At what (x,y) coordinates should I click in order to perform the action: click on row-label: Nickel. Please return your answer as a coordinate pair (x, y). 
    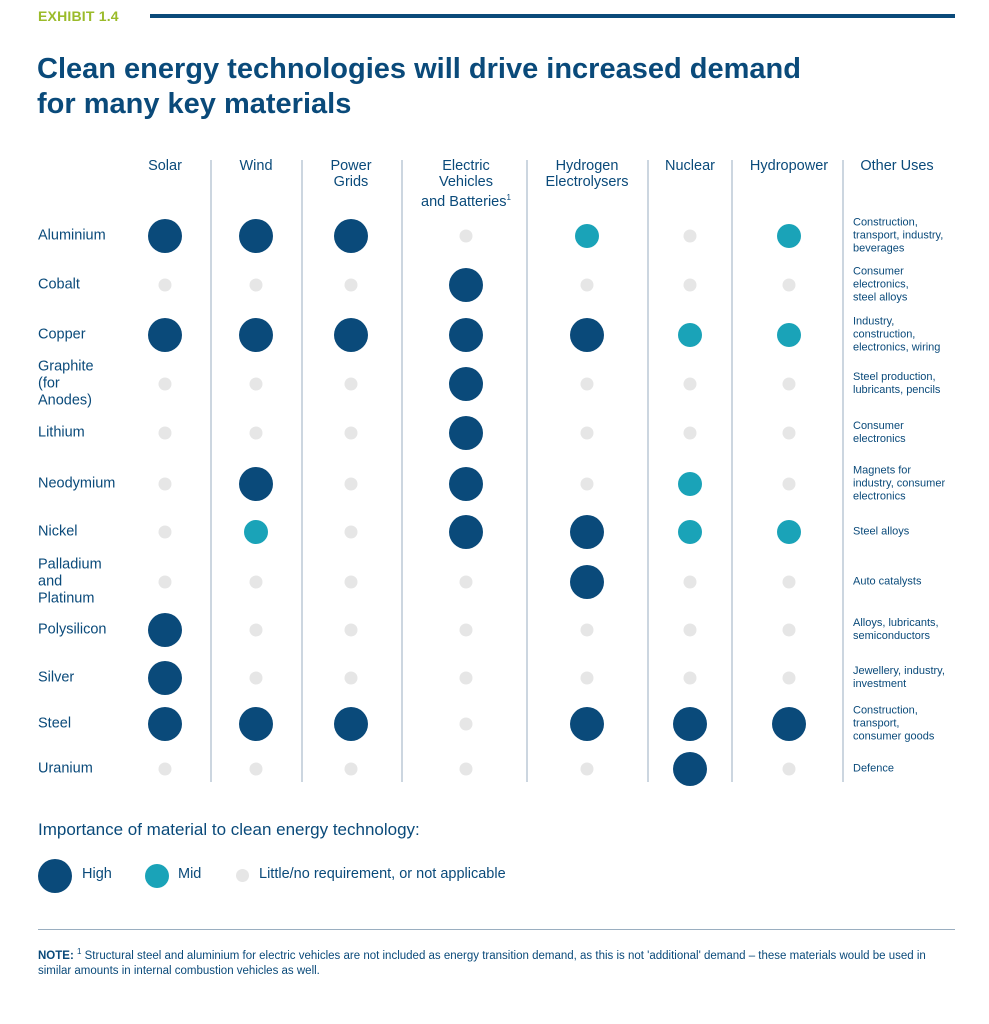
    Looking at the image, I should click on (58, 531).